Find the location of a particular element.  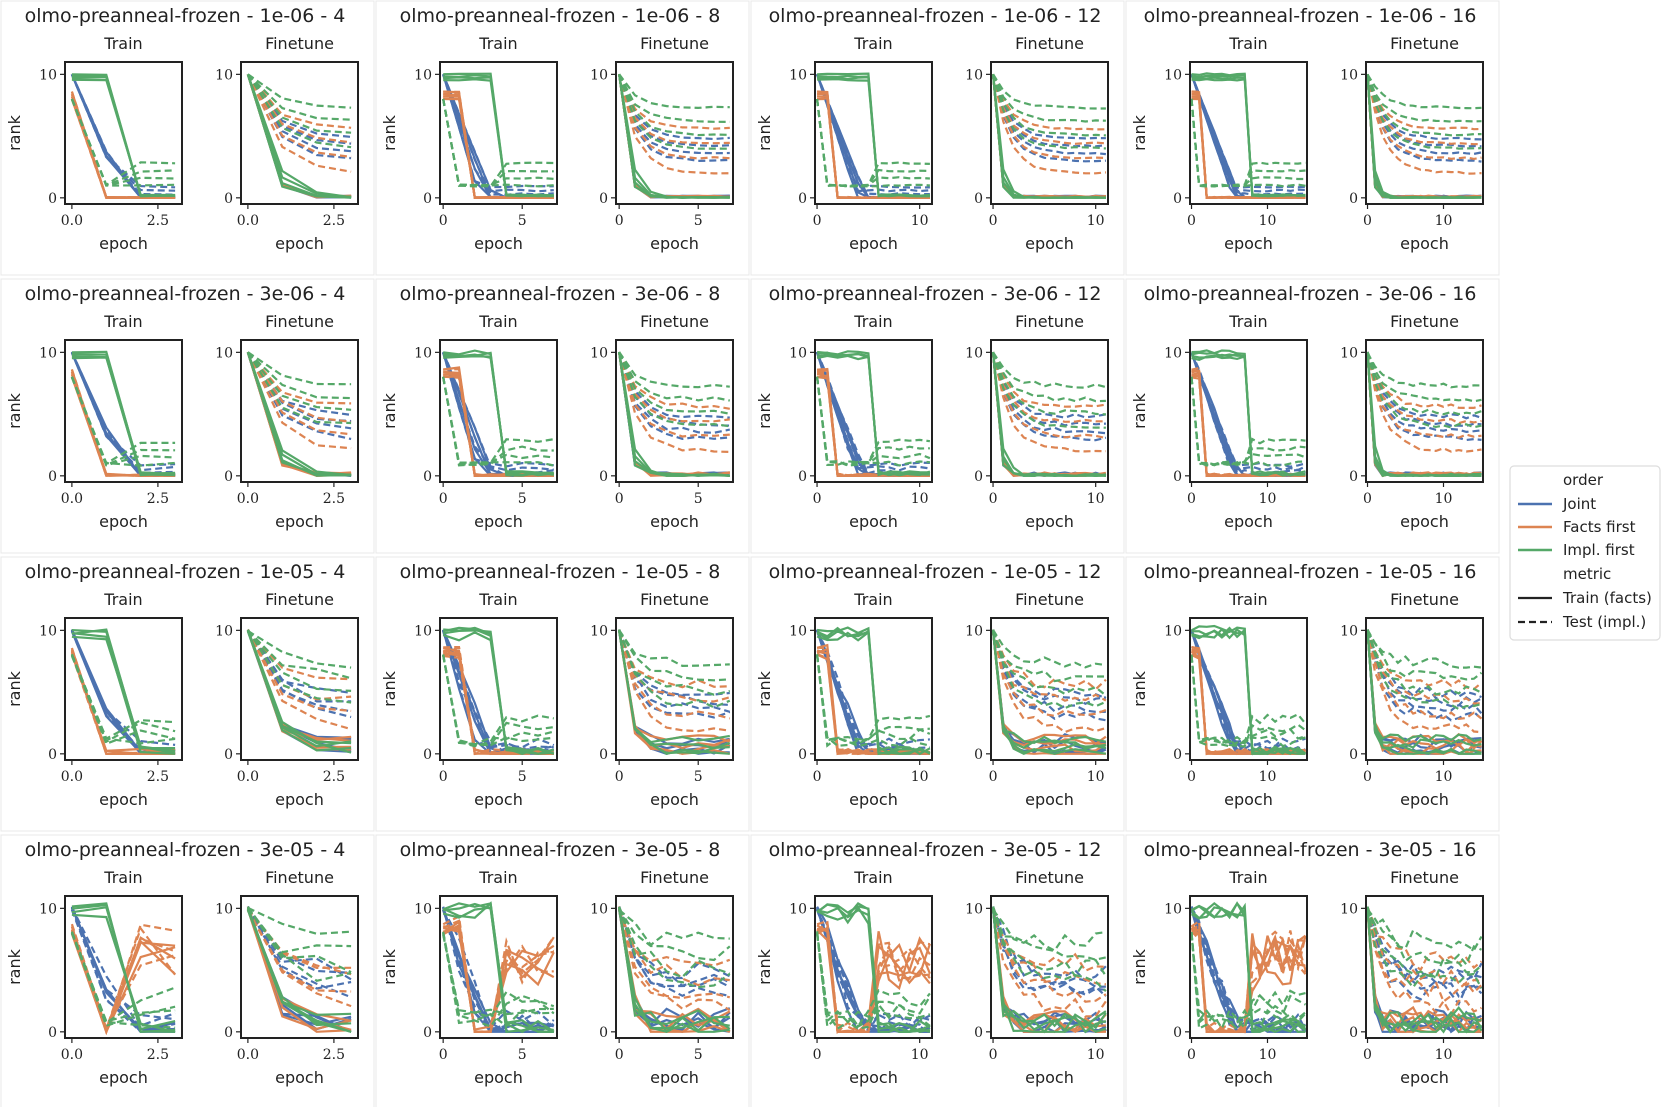

train-subplot: Train 0 10 0 5 epoch rank is located at coordinates (469, 699).